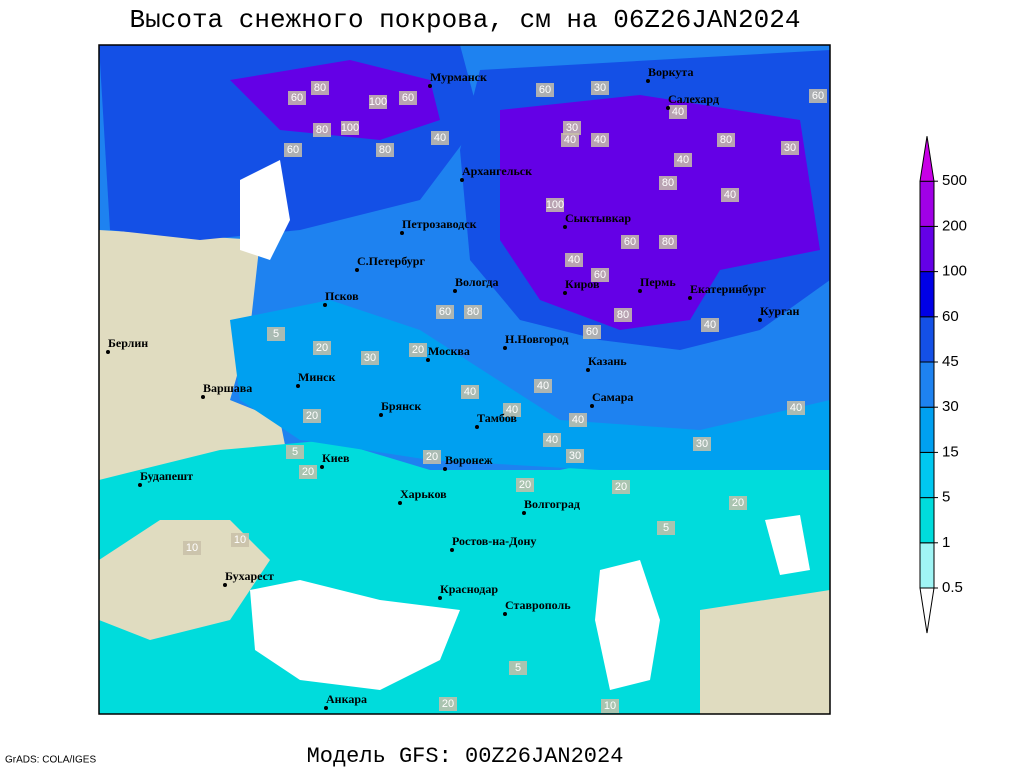 Image resolution: width=1024 pixels, height=773 pixels. I want to click on contour-label-text: 80, so click(726, 140).